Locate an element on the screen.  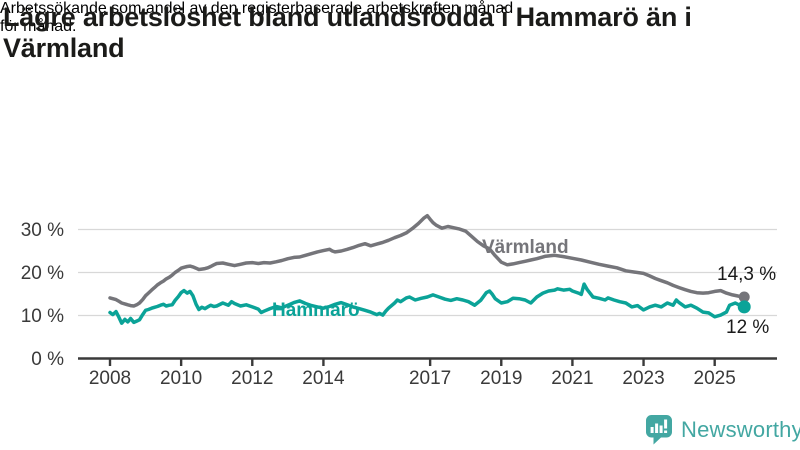
x-axis-label: 2012 is located at coordinates (252, 378).